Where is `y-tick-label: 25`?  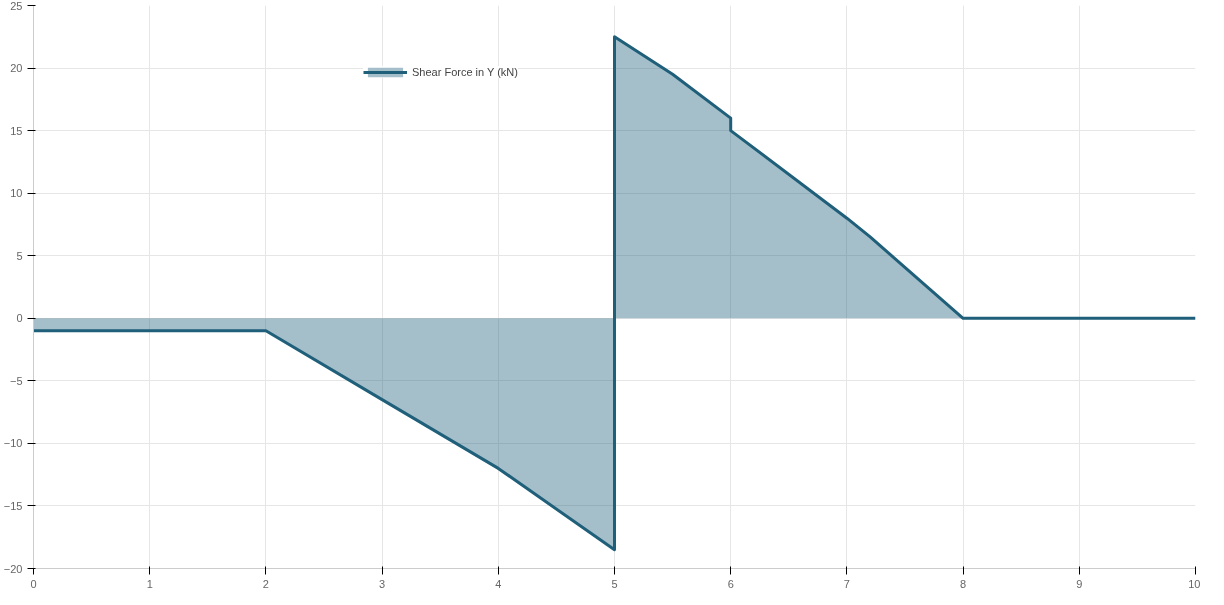 y-tick-label: 25 is located at coordinates (16, 6).